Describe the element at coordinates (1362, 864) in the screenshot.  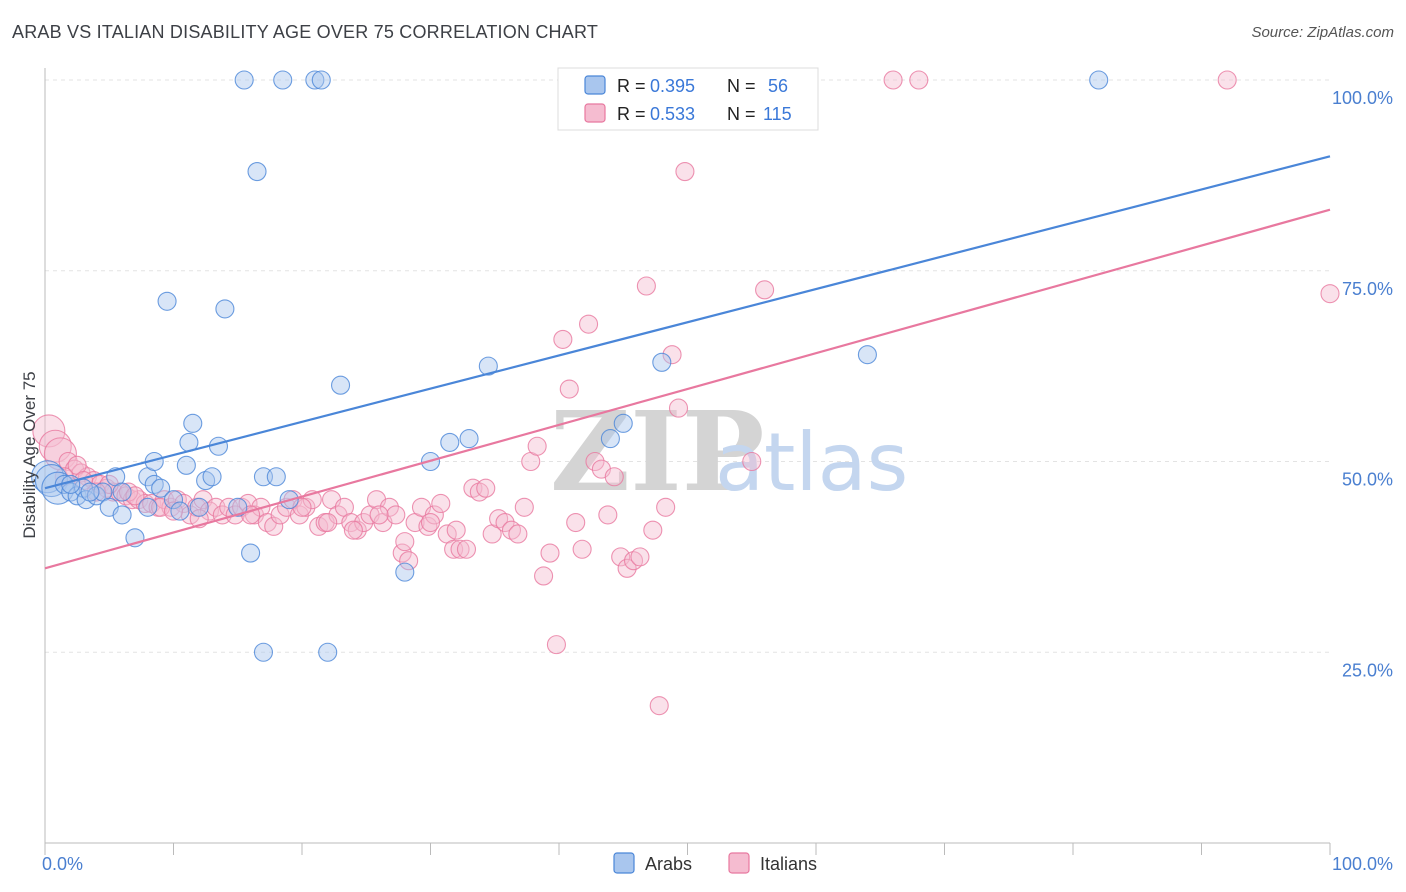
I see `x-tick-label: 100.0%` at that location.